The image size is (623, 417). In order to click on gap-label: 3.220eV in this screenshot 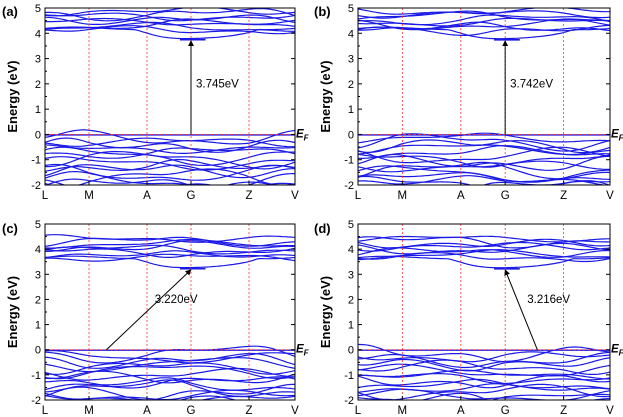, I will do `click(176, 300)`.